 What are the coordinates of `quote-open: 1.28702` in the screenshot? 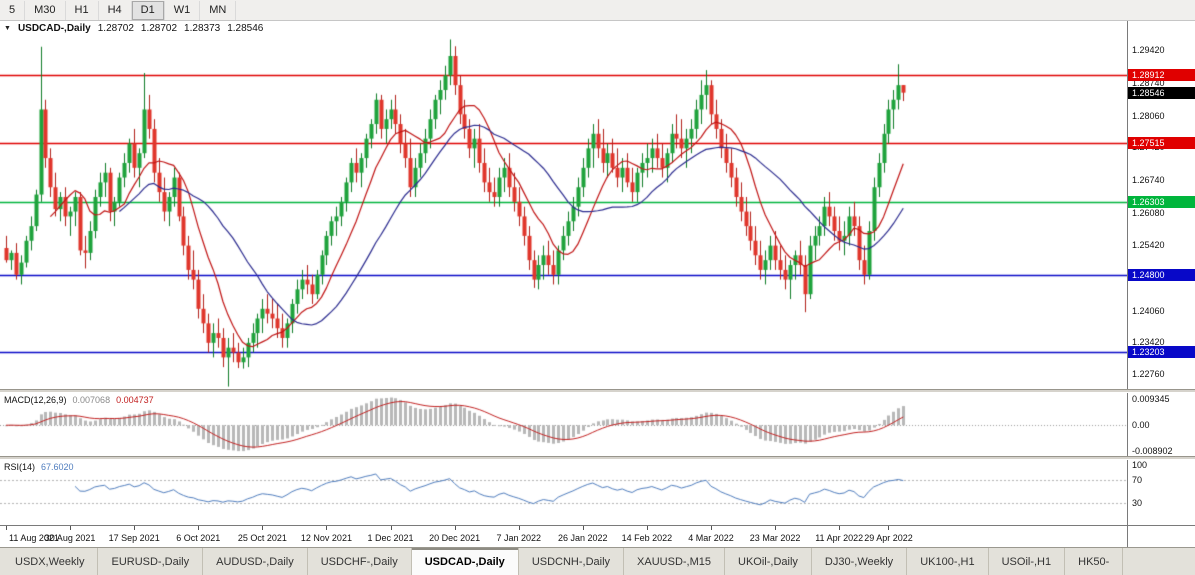 It's located at (115, 28).